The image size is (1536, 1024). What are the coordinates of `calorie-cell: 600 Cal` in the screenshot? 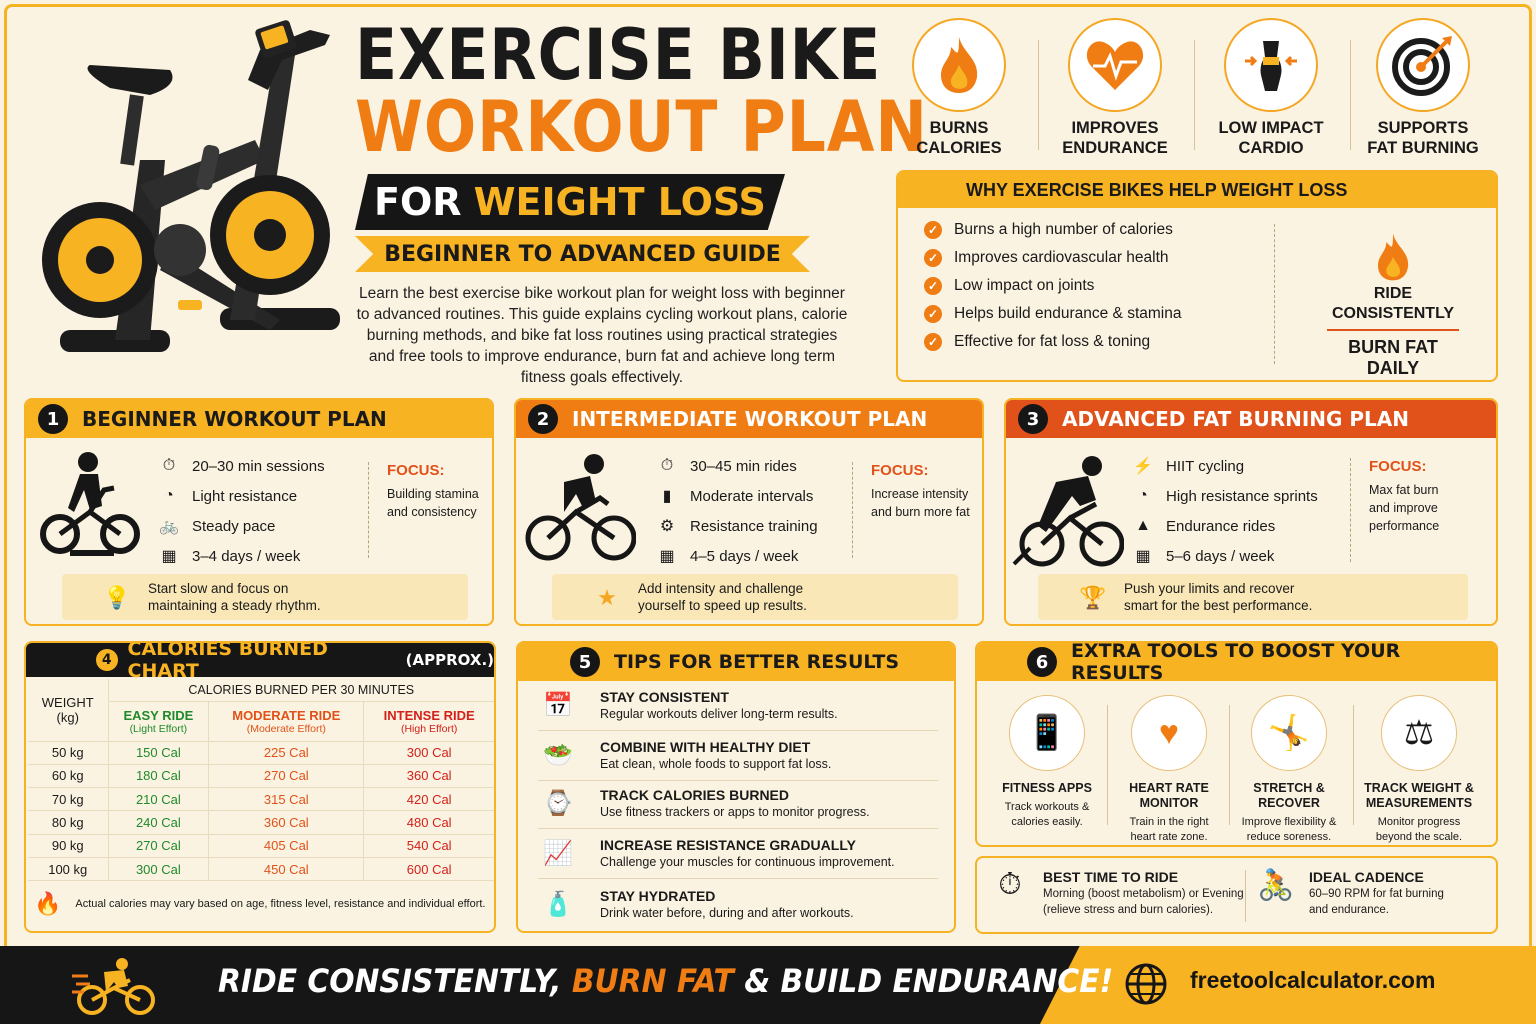 It's located at (428, 869).